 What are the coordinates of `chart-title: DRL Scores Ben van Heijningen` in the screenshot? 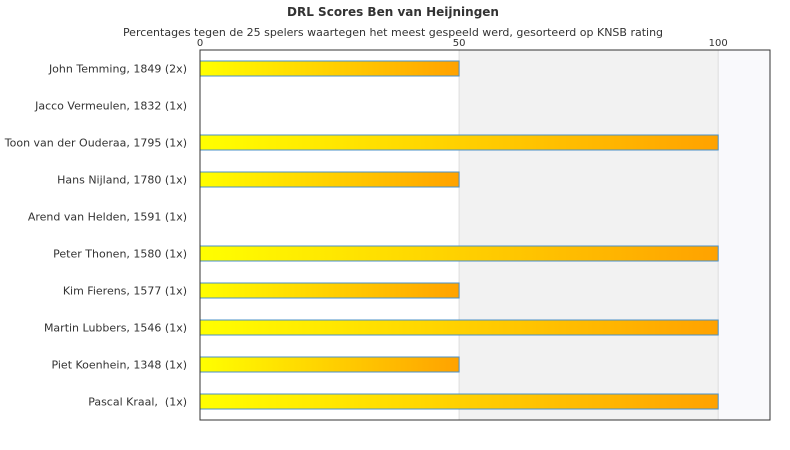 It's located at (393, 12).